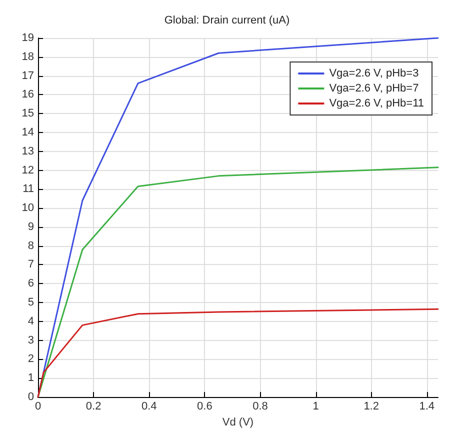 This screenshot has width=454, height=443. What do you see at coordinates (204, 406) in the screenshot?
I see `x-tick-label: 0.6` at bounding box center [204, 406].